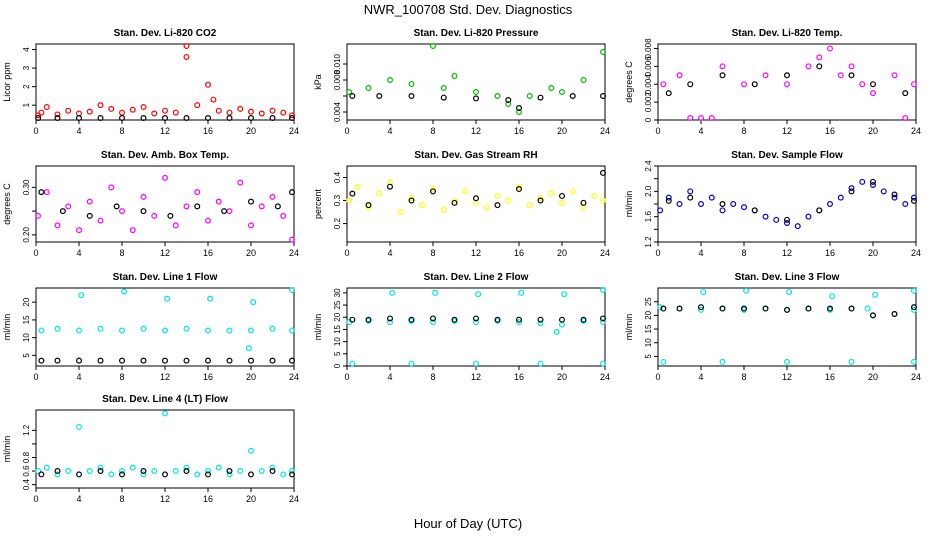 Image resolution: width=936 pixels, height=540 pixels. What do you see at coordinates (294, 499) in the screenshot?
I see `x-tick-label: 24` at bounding box center [294, 499].